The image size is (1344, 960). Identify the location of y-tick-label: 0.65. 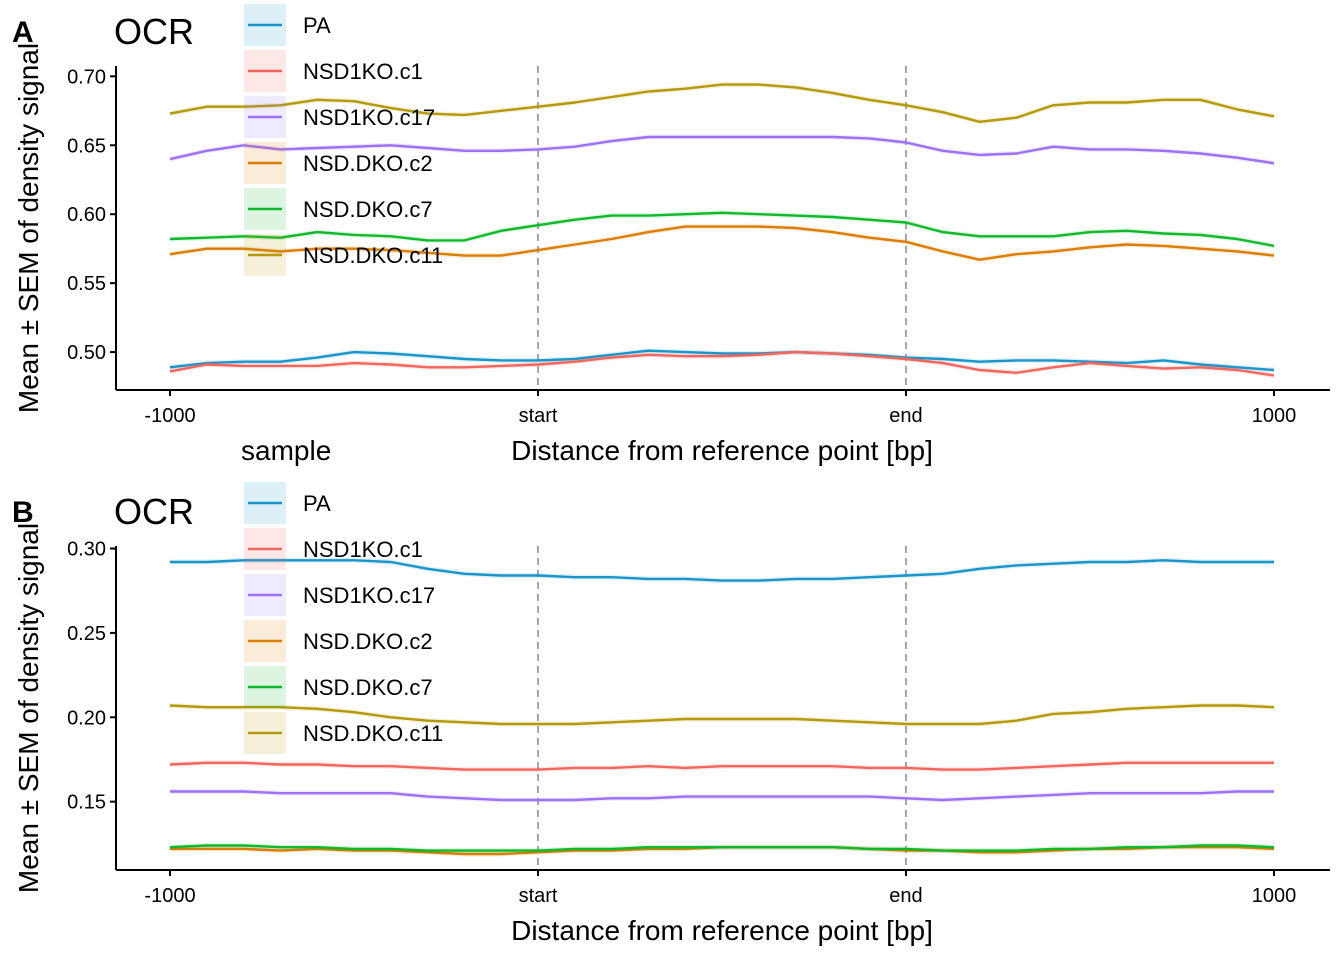
(86, 146).